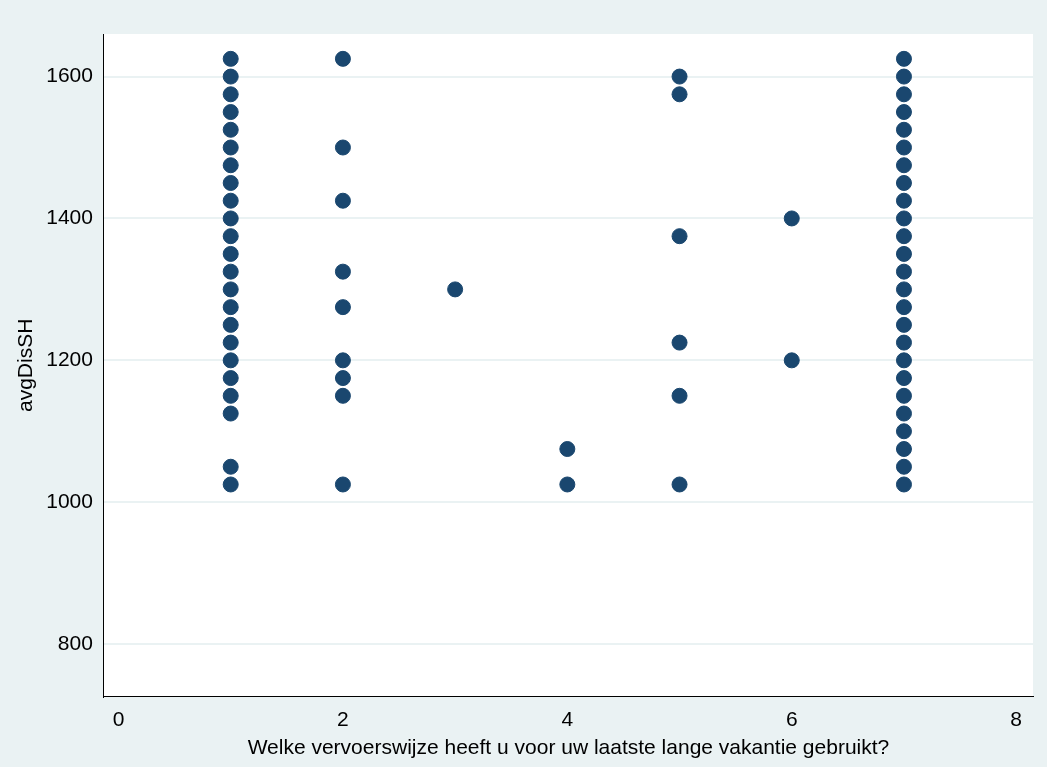 This screenshot has width=1047, height=767. I want to click on y-tick-label: 1200, so click(69, 359).